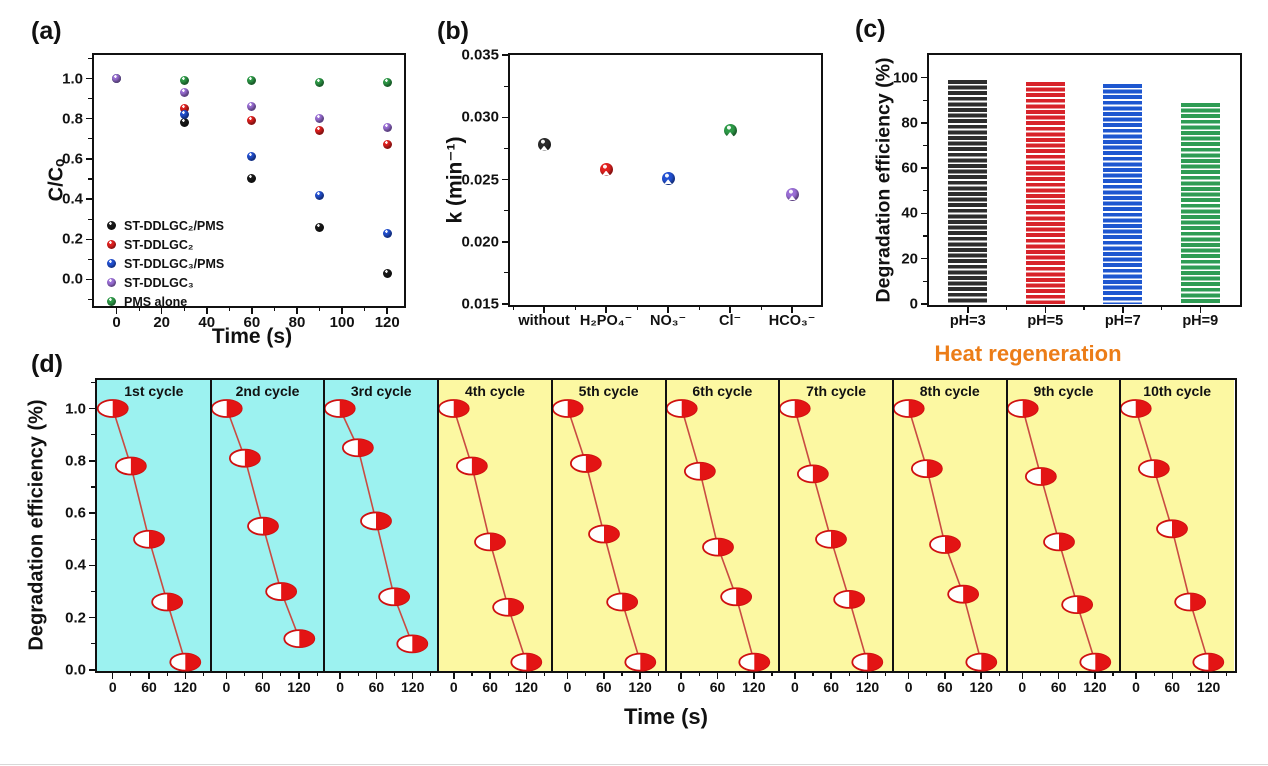 The height and width of the screenshot is (766, 1268). What do you see at coordinates (1177, 391) in the screenshot?
I see `cycle-panel-title: 10th cycle` at bounding box center [1177, 391].